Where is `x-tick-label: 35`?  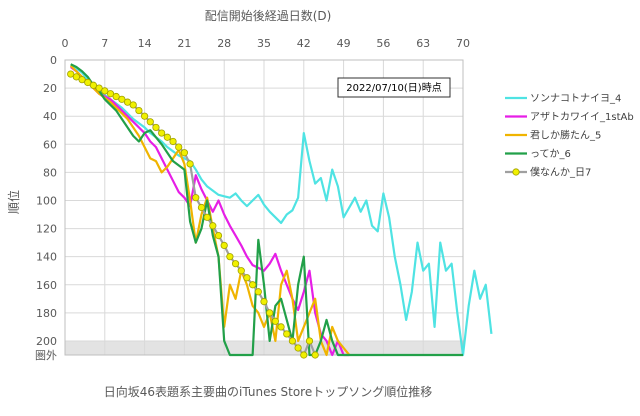 x-tick-label: 35 is located at coordinates (264, 43).